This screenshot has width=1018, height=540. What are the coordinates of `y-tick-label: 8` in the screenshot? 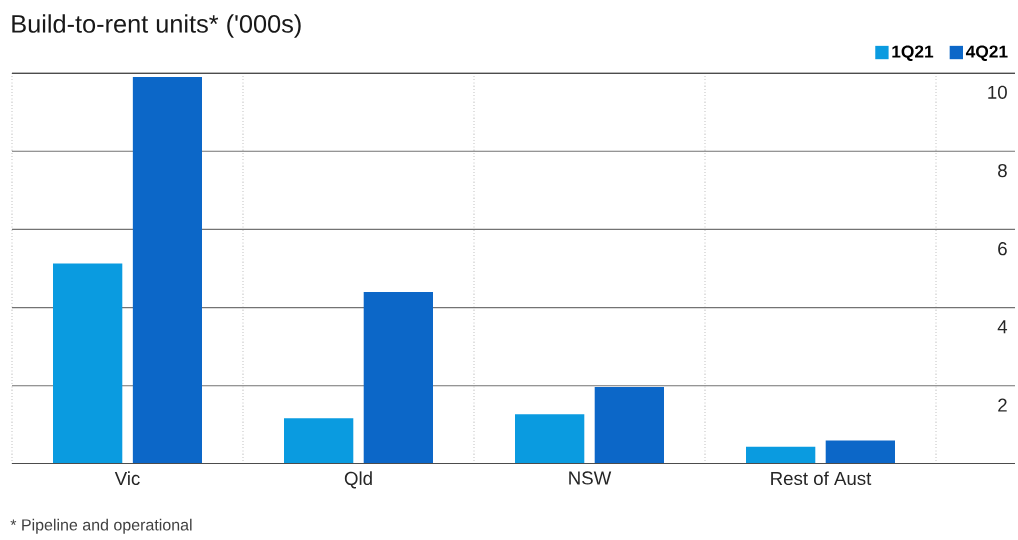 It's located at (1002, 170).